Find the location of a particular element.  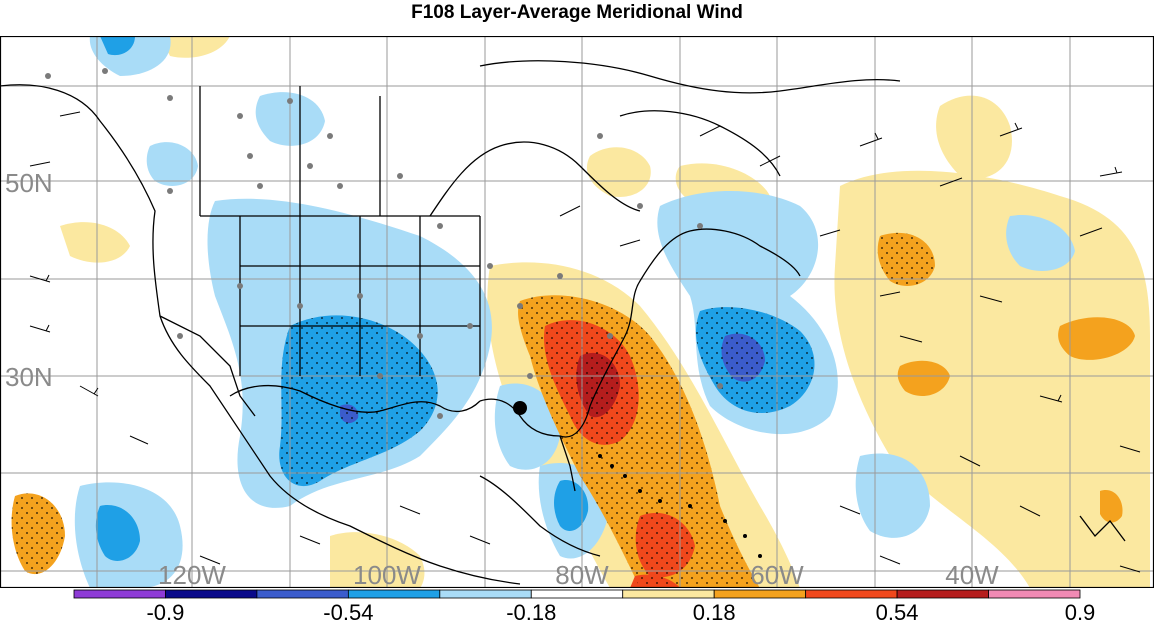

colorbar-tick-label: 0.9 is located at coordinates (1080, 611).